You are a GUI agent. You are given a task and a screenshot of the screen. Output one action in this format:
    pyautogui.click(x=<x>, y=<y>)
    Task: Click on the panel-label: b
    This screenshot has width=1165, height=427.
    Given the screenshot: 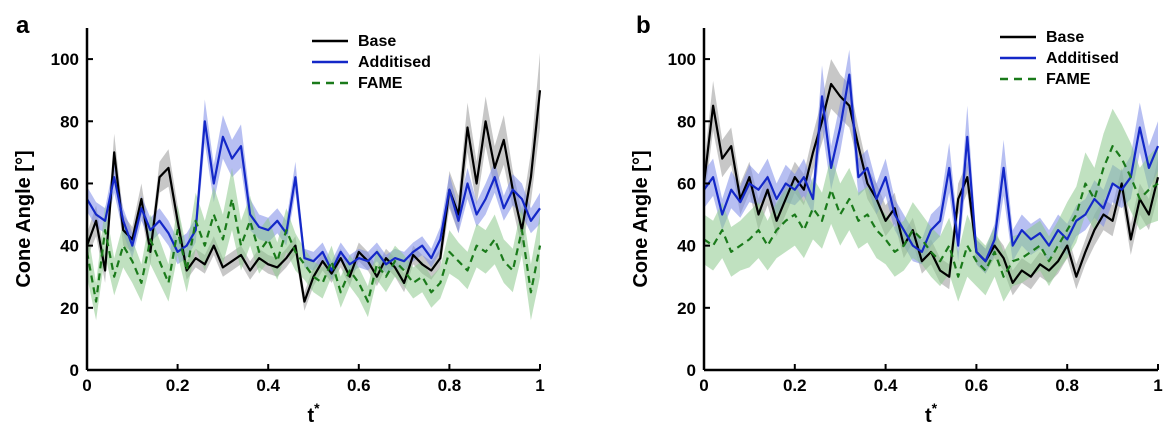 What is the action you would take?
    pyautogui.click(x=643, y=25)
    